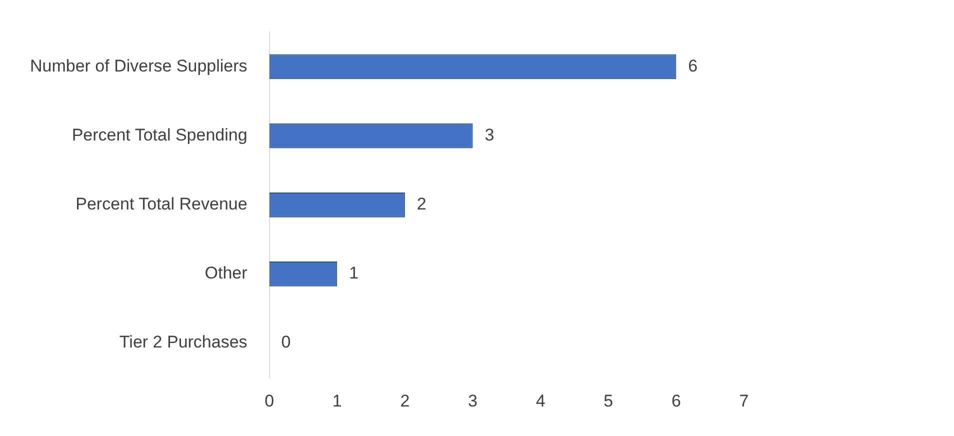 The width and height of the screenshot is (954, 436). Describe the element at coordinates (269, 400) in the screenshot. I see `x-tick-label: 0` at that location.